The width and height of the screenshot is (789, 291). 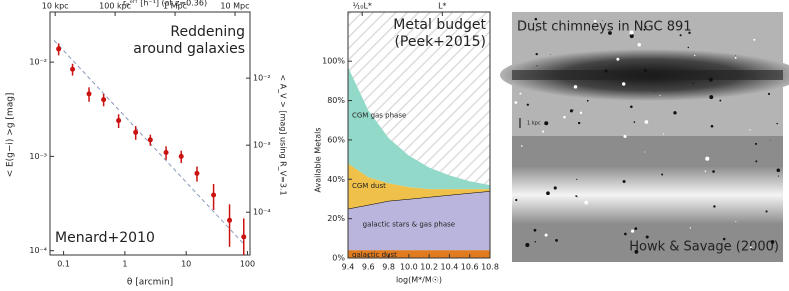 I want to click on x-tick-label: 10, so click(x=186, y=264).